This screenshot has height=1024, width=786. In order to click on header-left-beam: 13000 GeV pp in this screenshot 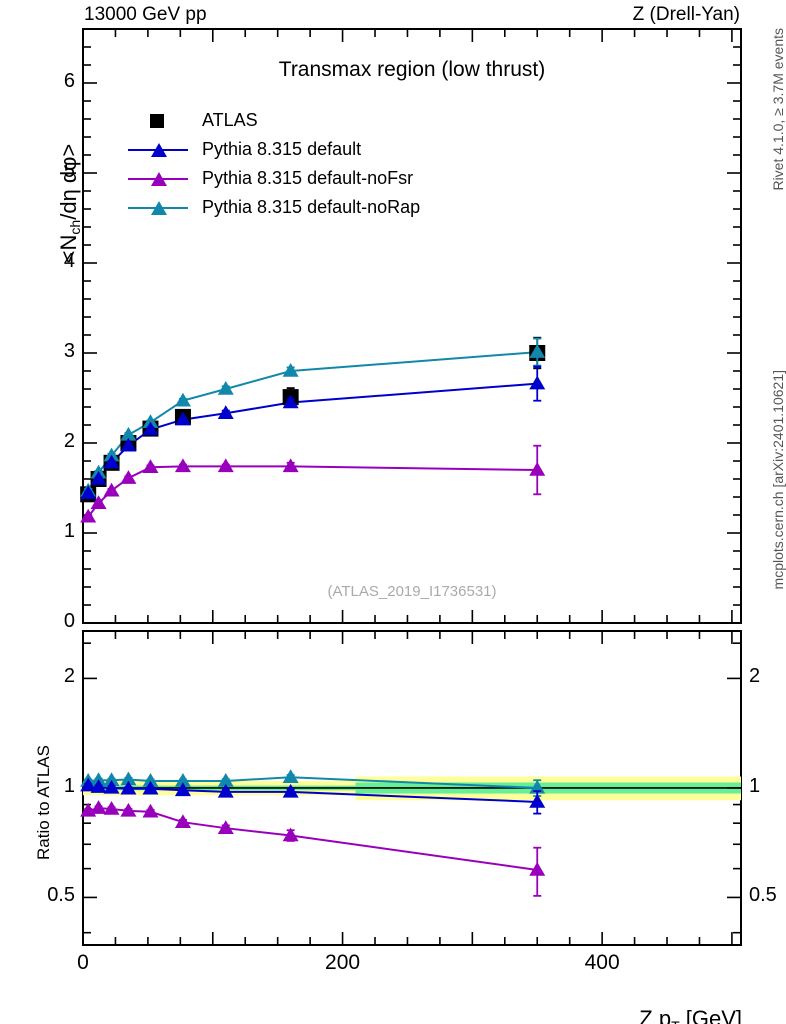, I will do `click(145, 14)`.